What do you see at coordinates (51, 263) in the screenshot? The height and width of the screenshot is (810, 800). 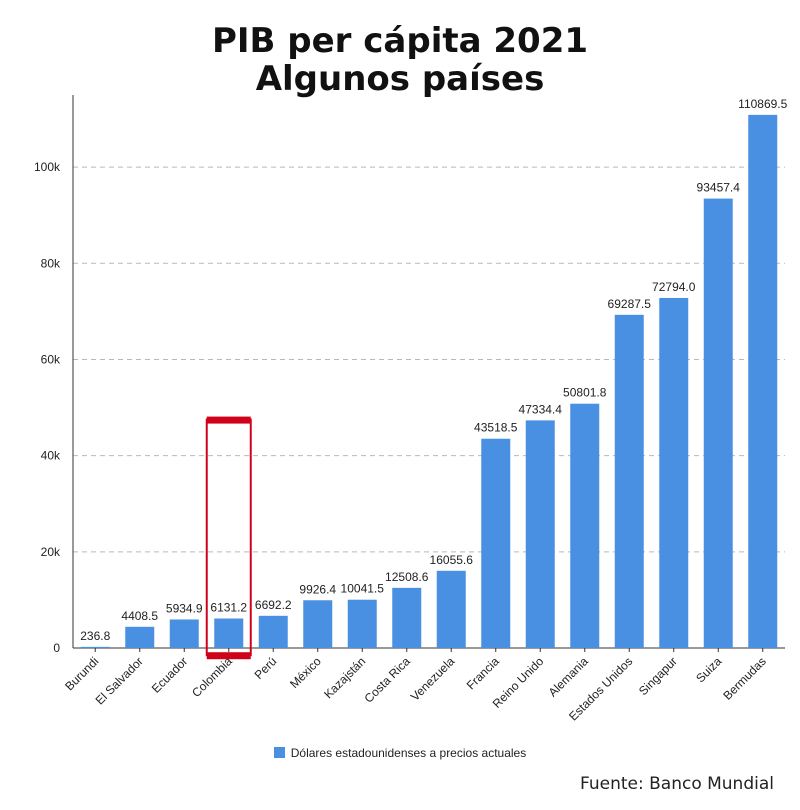 I see `y-tick-label: 80k` at bounding box center [51, 263].